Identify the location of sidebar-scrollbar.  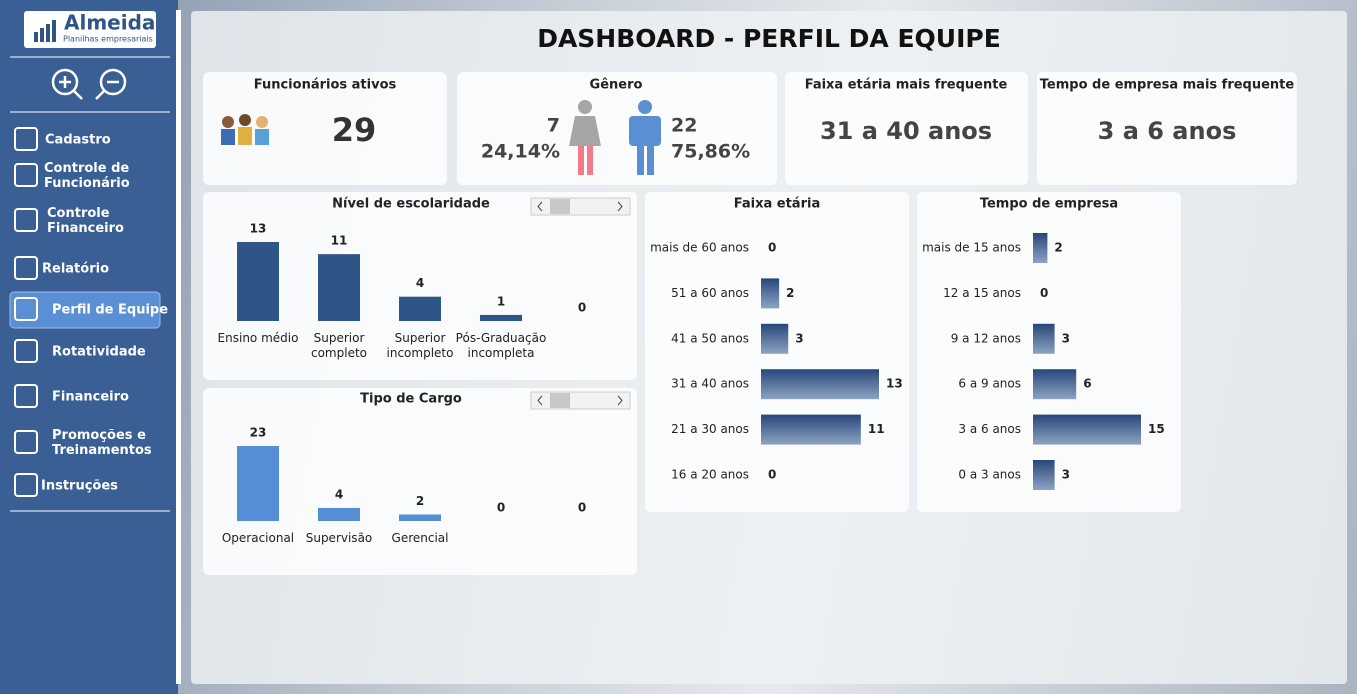
(178, 347).